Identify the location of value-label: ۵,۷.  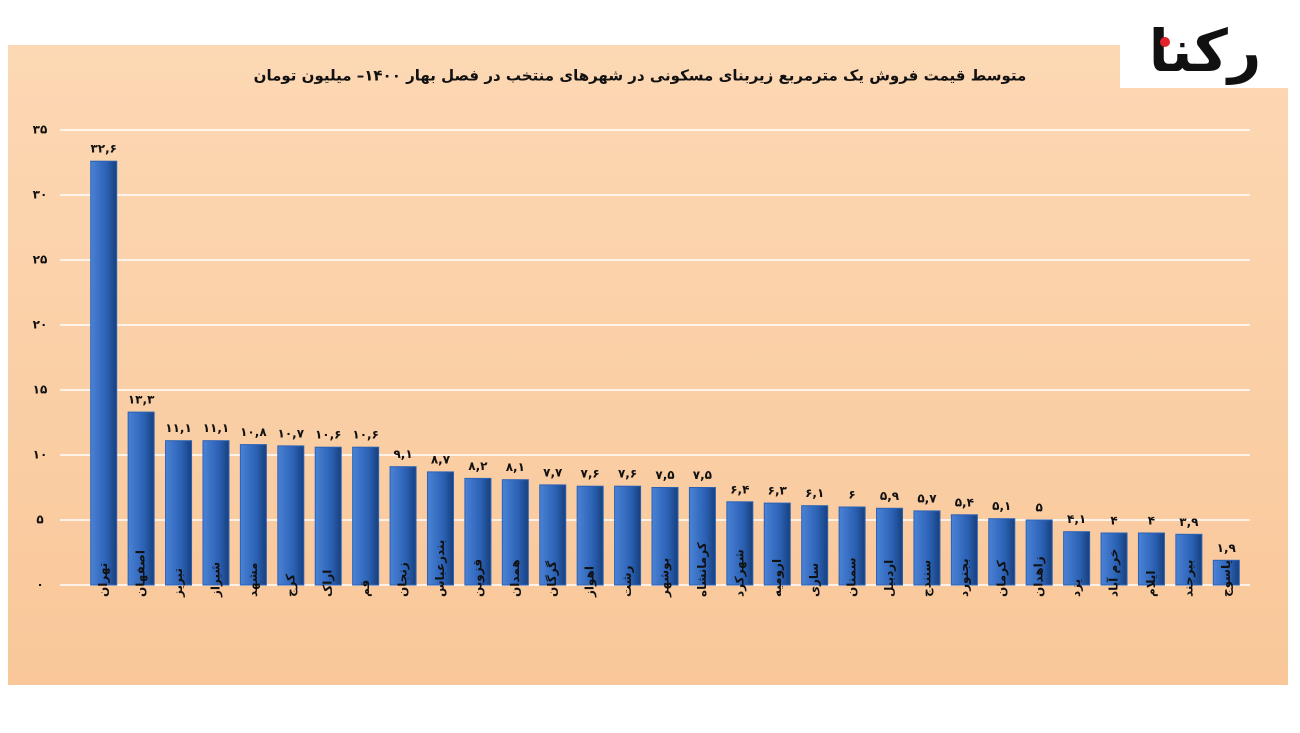
(927, 498).